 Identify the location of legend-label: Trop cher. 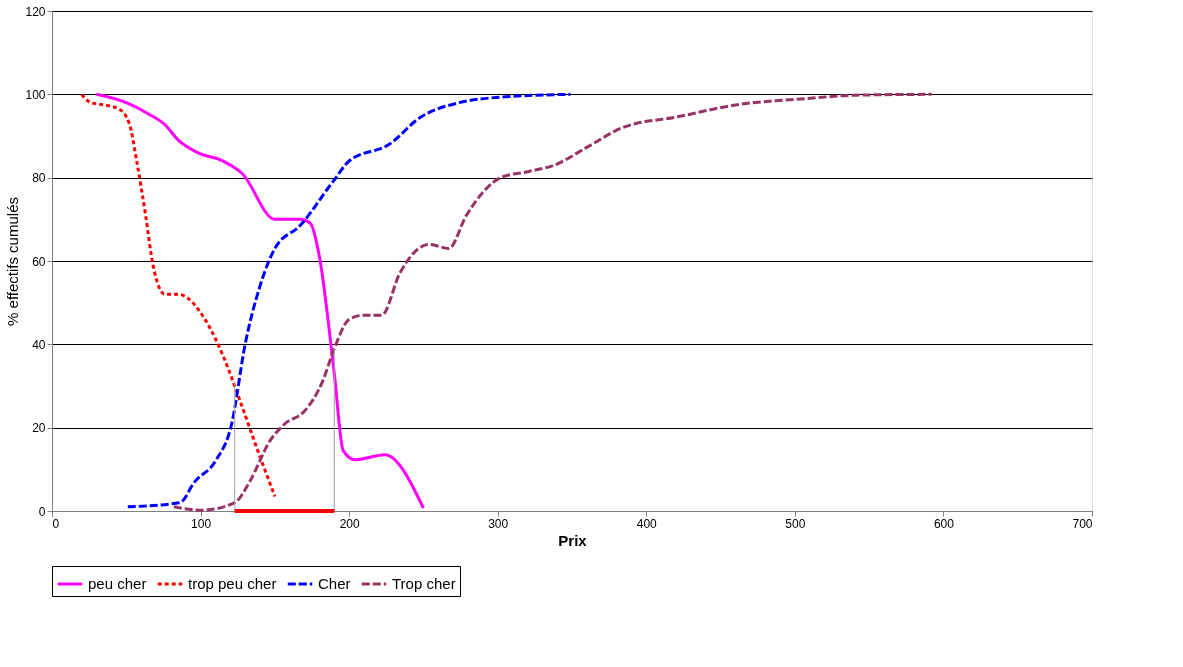
(424, 583).